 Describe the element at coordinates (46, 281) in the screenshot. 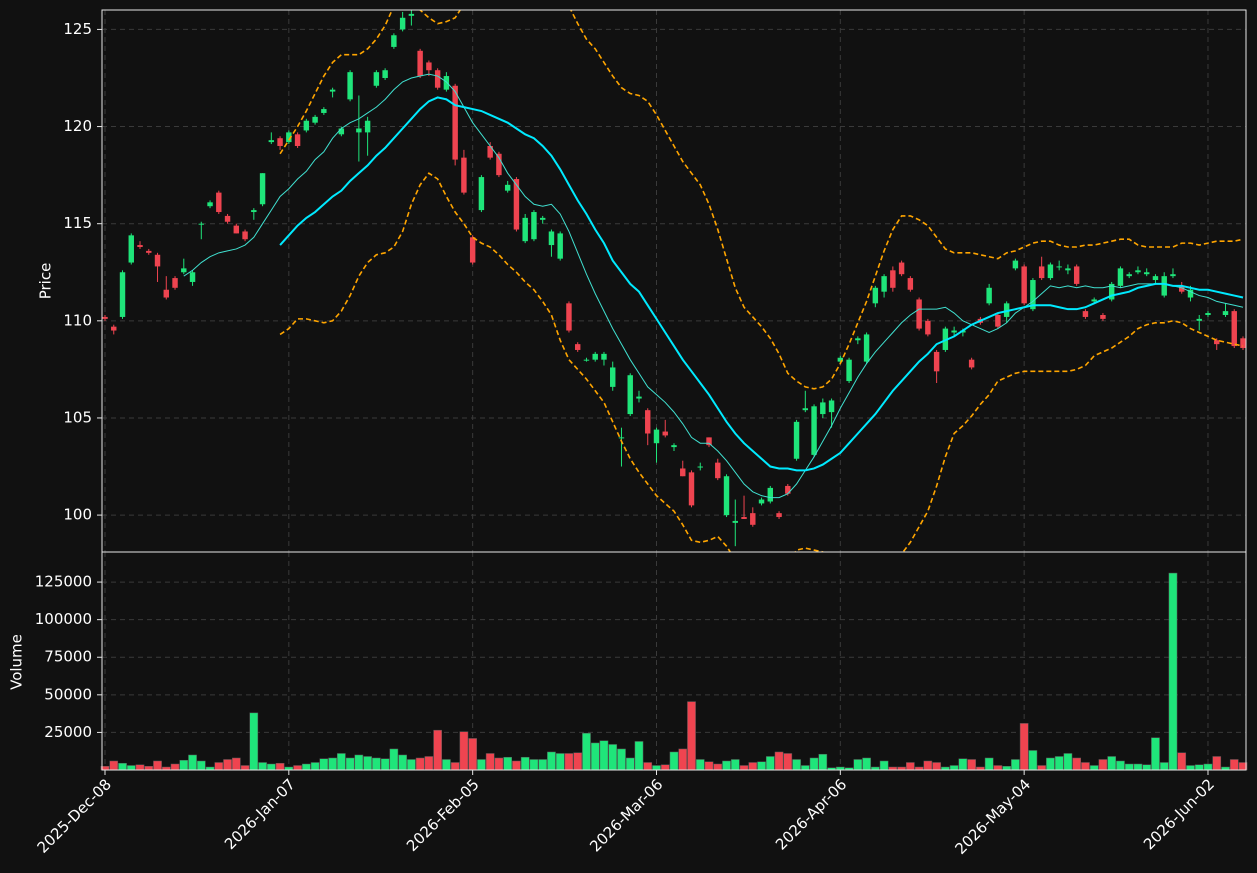

I see `price-axis-label: Price` at that location.